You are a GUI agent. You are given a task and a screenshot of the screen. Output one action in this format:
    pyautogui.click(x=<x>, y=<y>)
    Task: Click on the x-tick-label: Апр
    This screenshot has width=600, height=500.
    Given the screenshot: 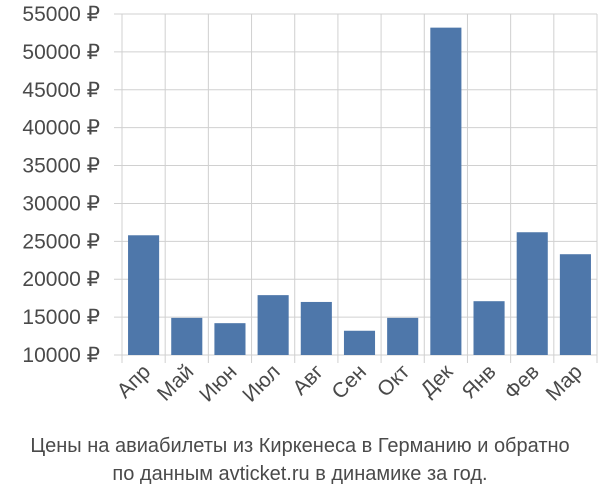 What is the action you would take?
    pyautogui.click(x=134, y=381)
    